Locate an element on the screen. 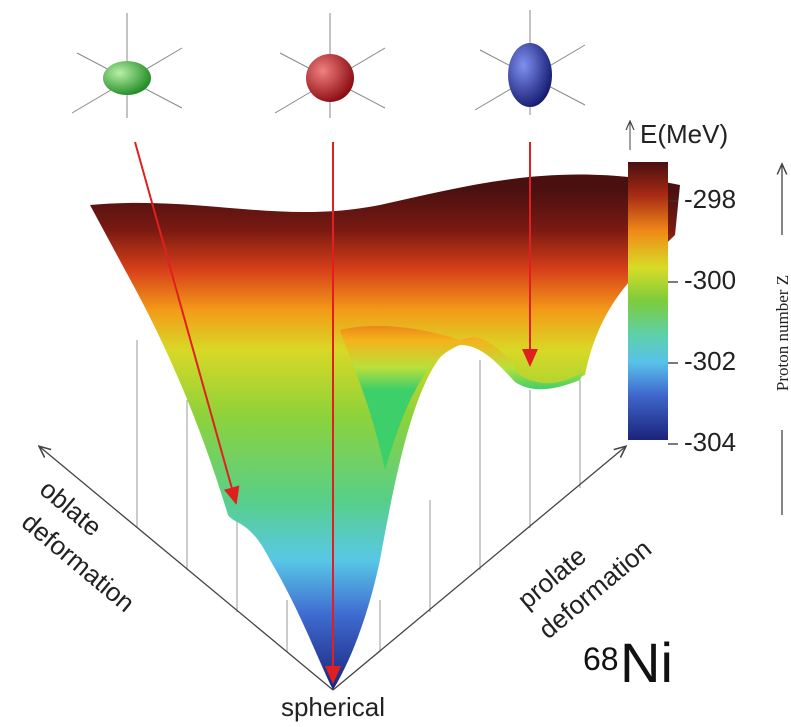 The height and width of the screenshot is (727, 791). nucleus-shapes is located at coordinates (328, 64).